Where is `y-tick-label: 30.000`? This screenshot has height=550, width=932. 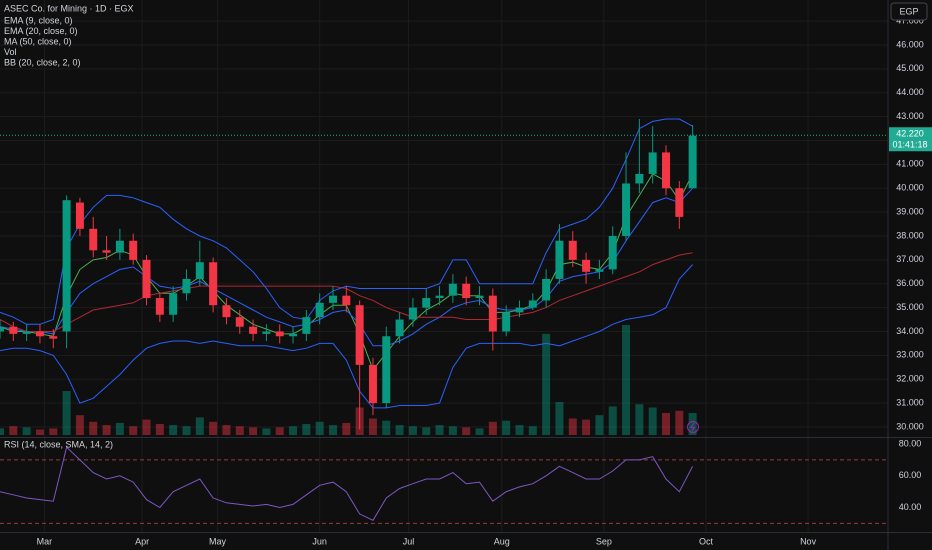 y-tick-label: 30.000 is located at coordinates (910, 426).